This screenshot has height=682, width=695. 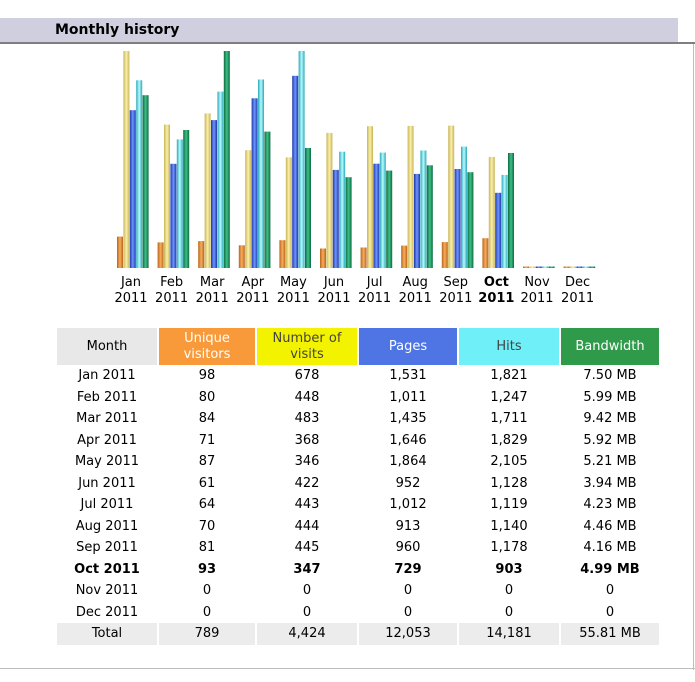 What do you see at coordinates (611, 440) in the screenshot?
I see `row-bandwidth: 5.92 MB` at bounding box center [611, 440].